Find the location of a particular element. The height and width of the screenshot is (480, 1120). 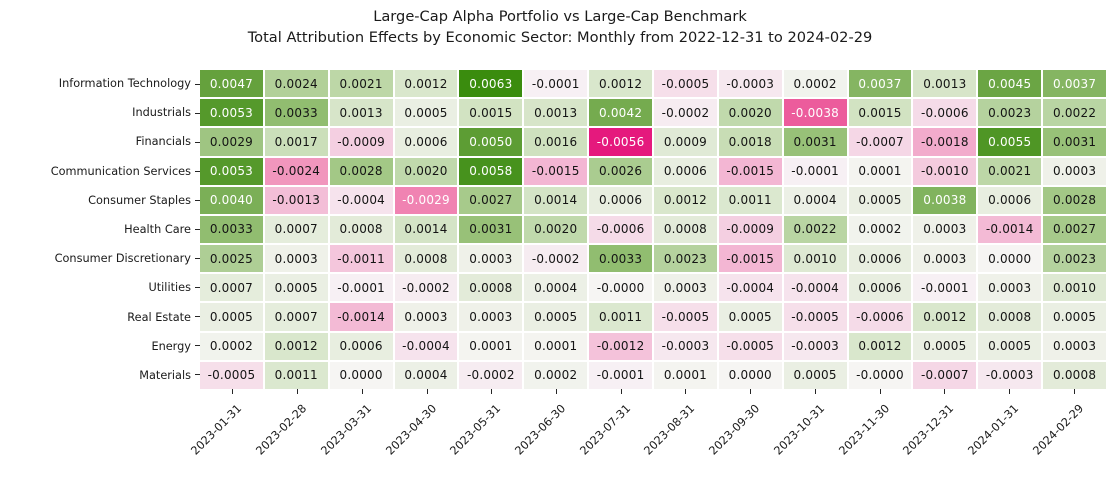

heatmap-cell: 0.0033 is located at coordinates (620, 259).